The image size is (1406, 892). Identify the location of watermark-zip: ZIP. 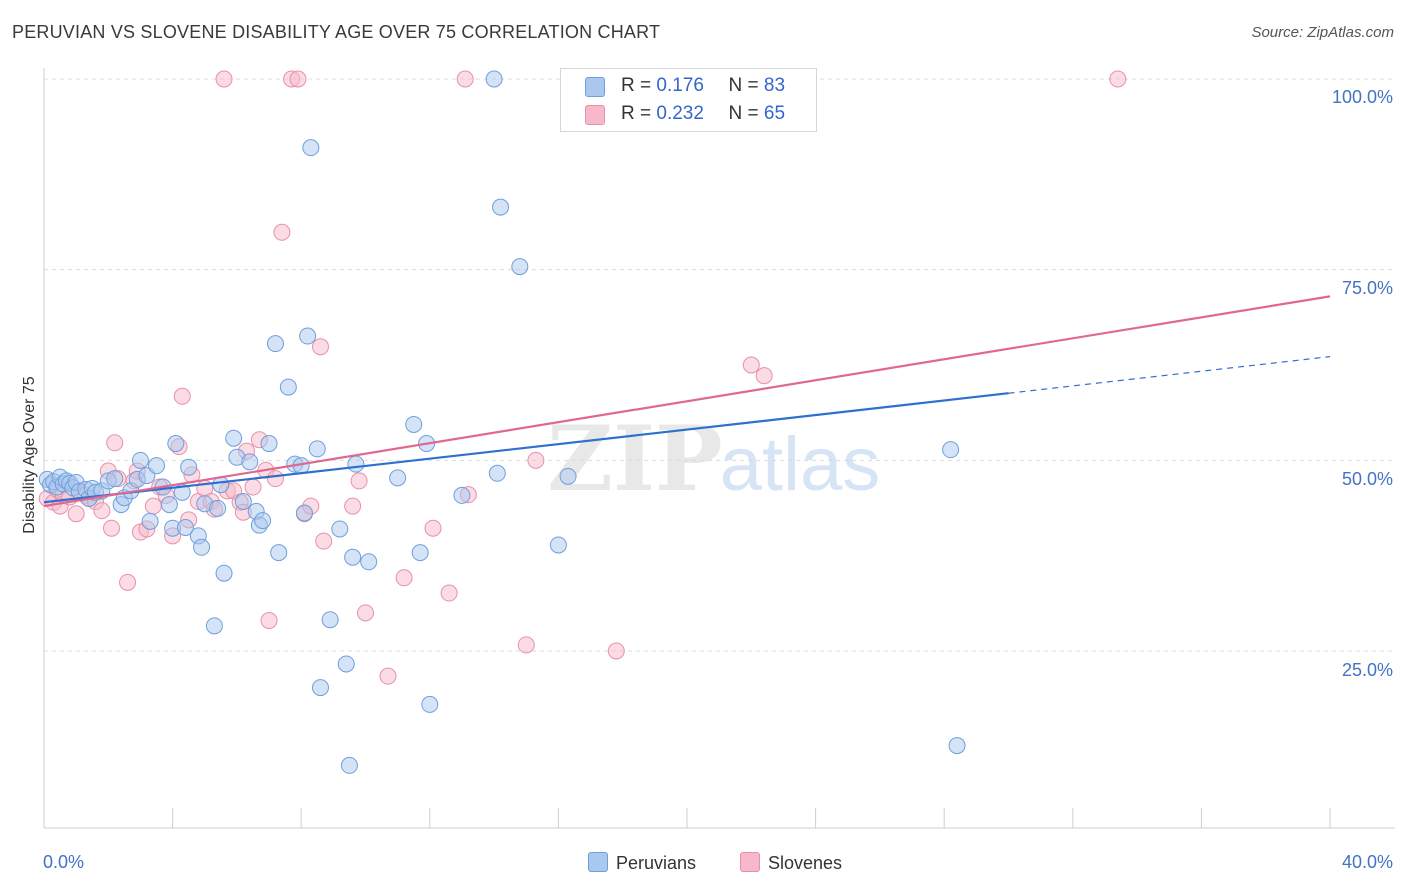
(634, 459).